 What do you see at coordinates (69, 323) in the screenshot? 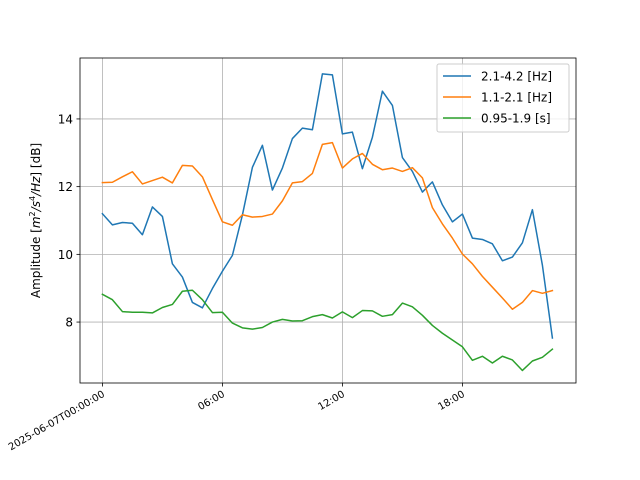
I see `y-tick-label: 8` at bounding box center [69, 323].